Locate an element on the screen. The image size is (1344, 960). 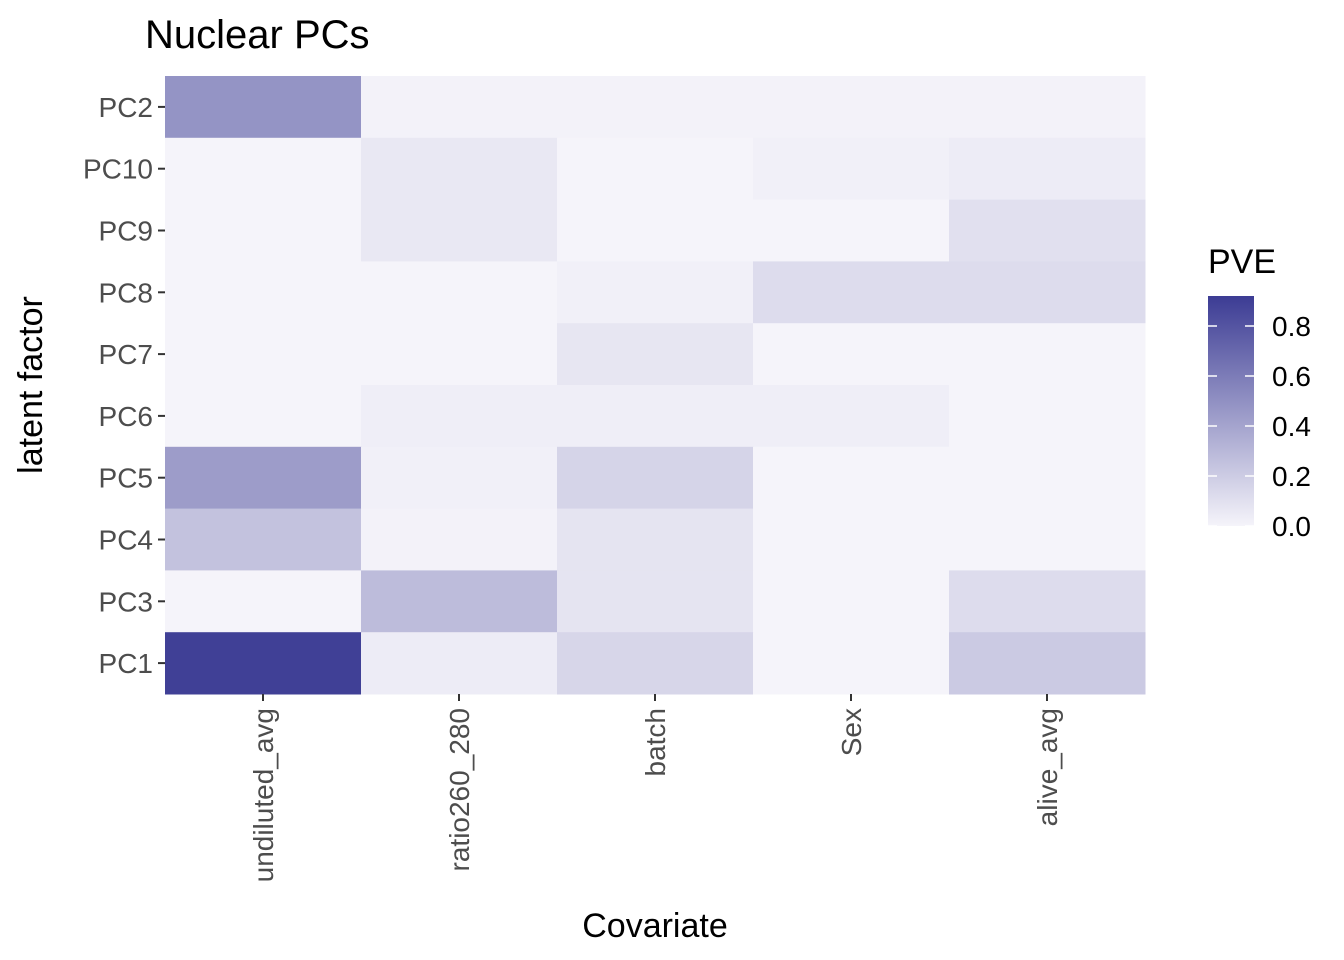
heatmap-cell-PC5-Sex is located at coordinates (851, 478).